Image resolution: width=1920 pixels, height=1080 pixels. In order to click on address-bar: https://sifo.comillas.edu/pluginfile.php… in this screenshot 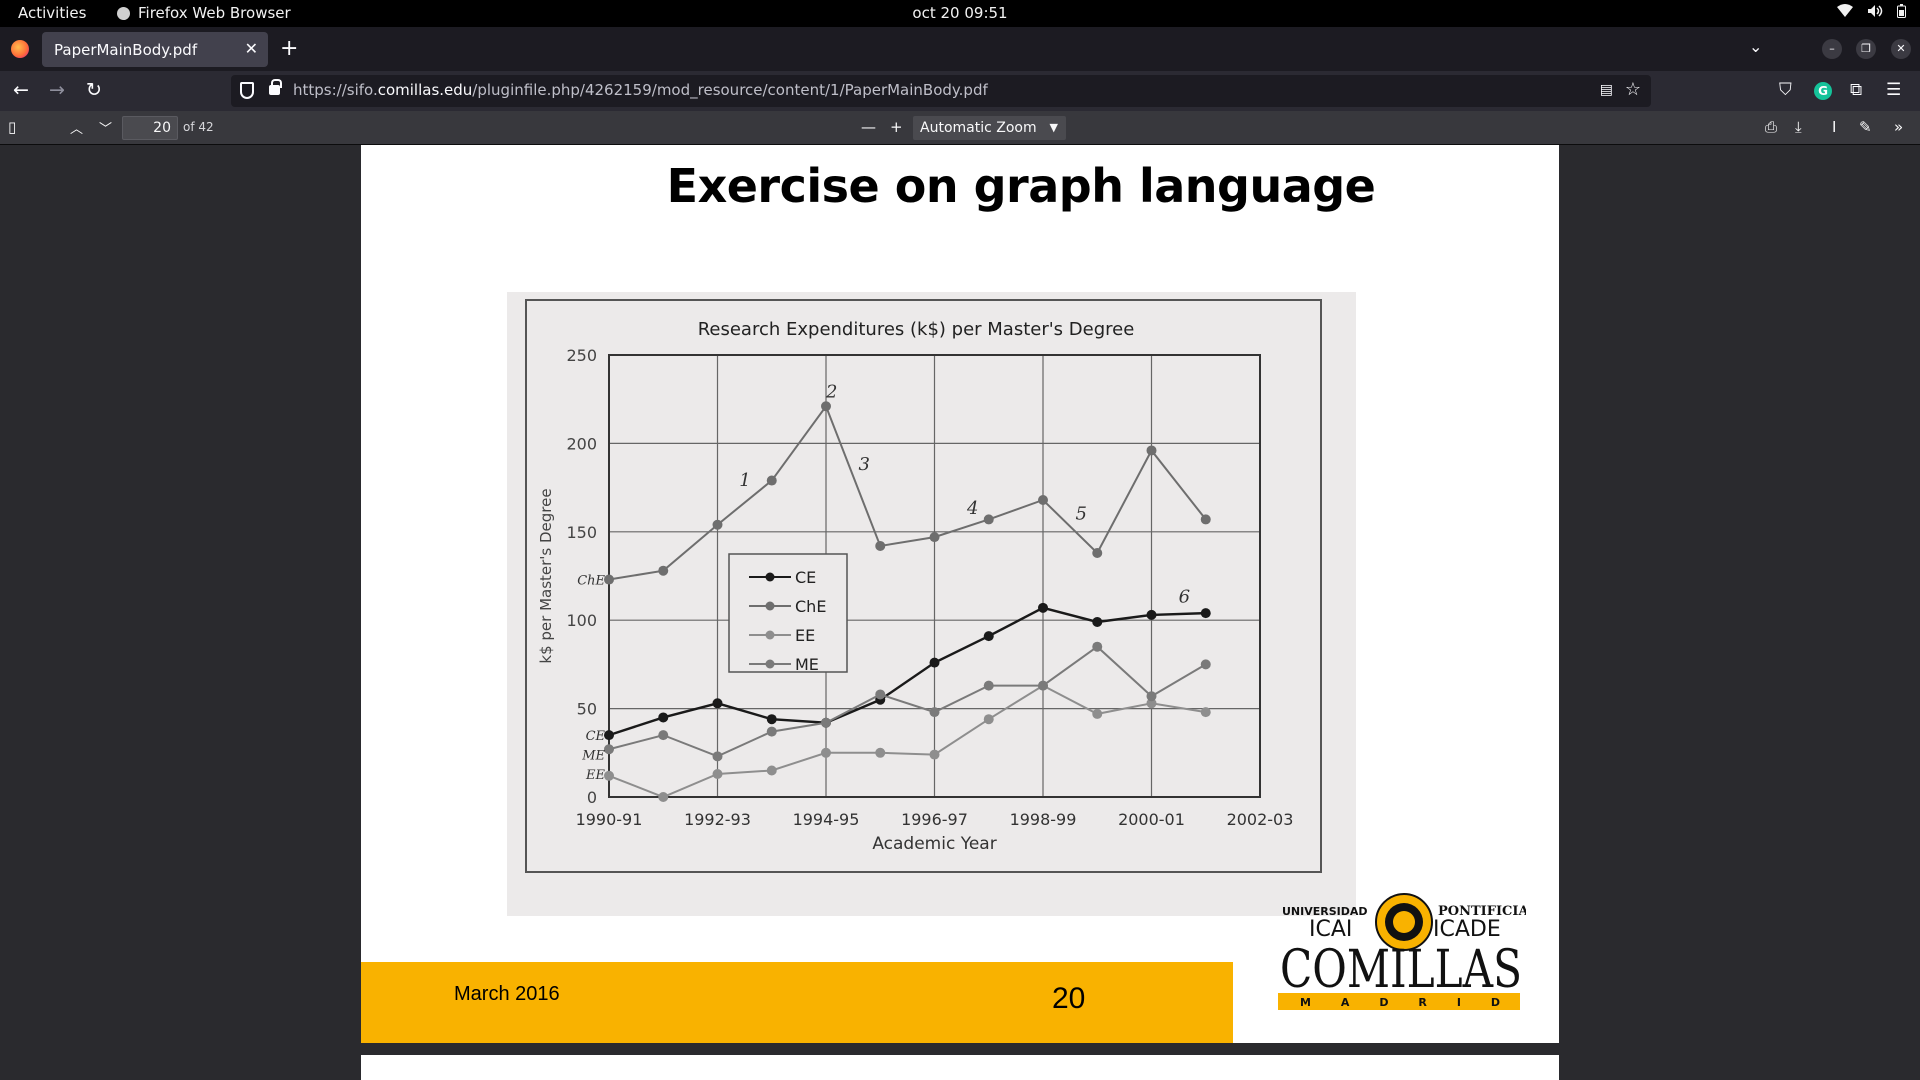, I will do `click(941, 91)`.